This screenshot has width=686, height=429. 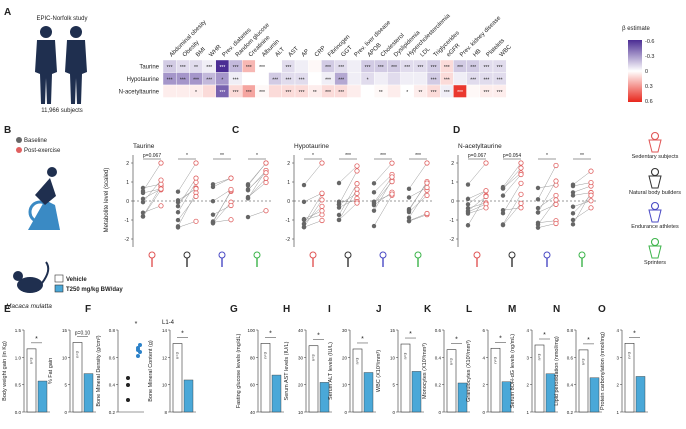 What do you see at coordinates (483, 385) in the screenshot?
I see `bar-tick-label: 2` at bounding box center [483, 385].